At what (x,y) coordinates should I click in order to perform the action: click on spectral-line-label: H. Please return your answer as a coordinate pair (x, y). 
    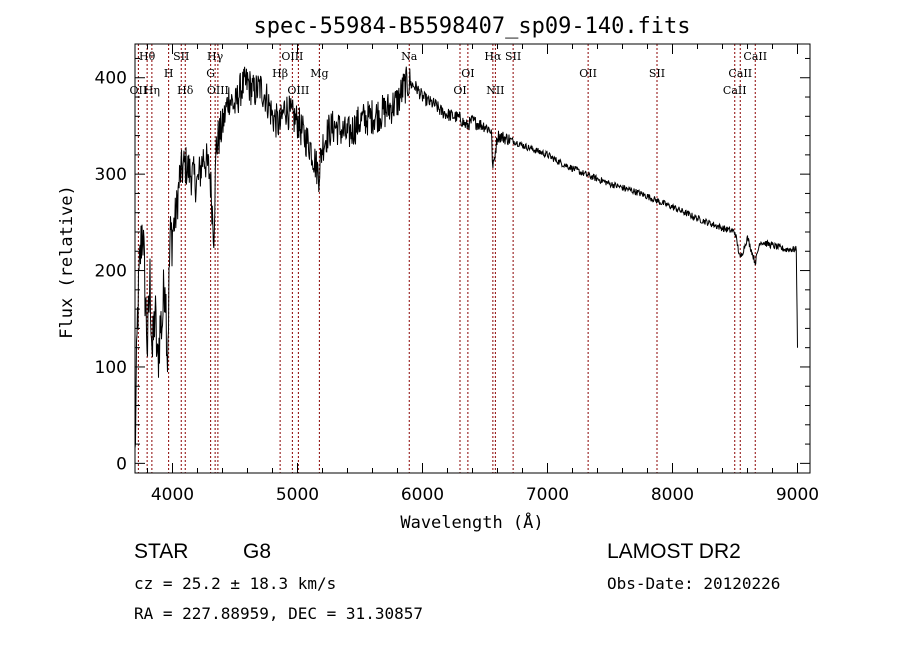
    Looking at the image, I should click on (169, 73).